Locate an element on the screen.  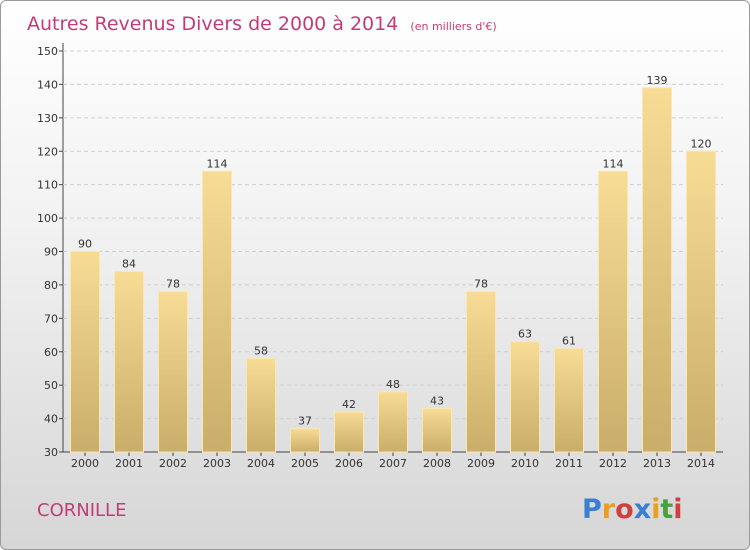
y-tick-label-140: 140 is located at coordinates (47, 84).